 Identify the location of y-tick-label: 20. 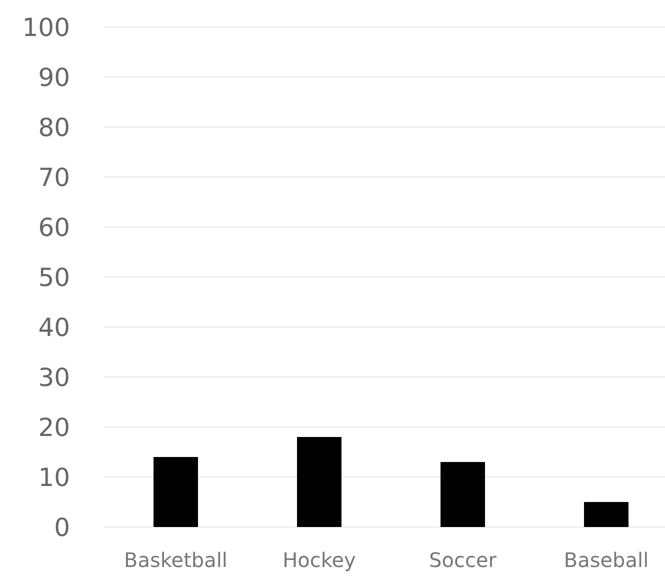
(54, 427).